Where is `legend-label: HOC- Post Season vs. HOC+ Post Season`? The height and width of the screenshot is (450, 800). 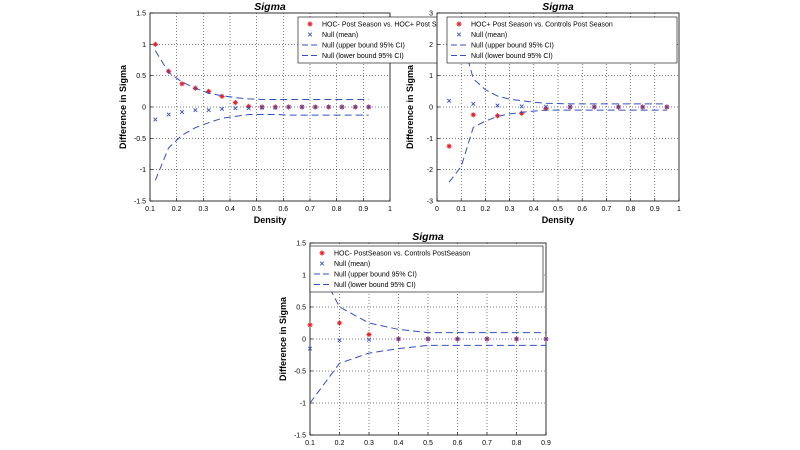 legend-label: HOC- Post Season vs. HOC+ Post Season is located at coordinates (389, 25).